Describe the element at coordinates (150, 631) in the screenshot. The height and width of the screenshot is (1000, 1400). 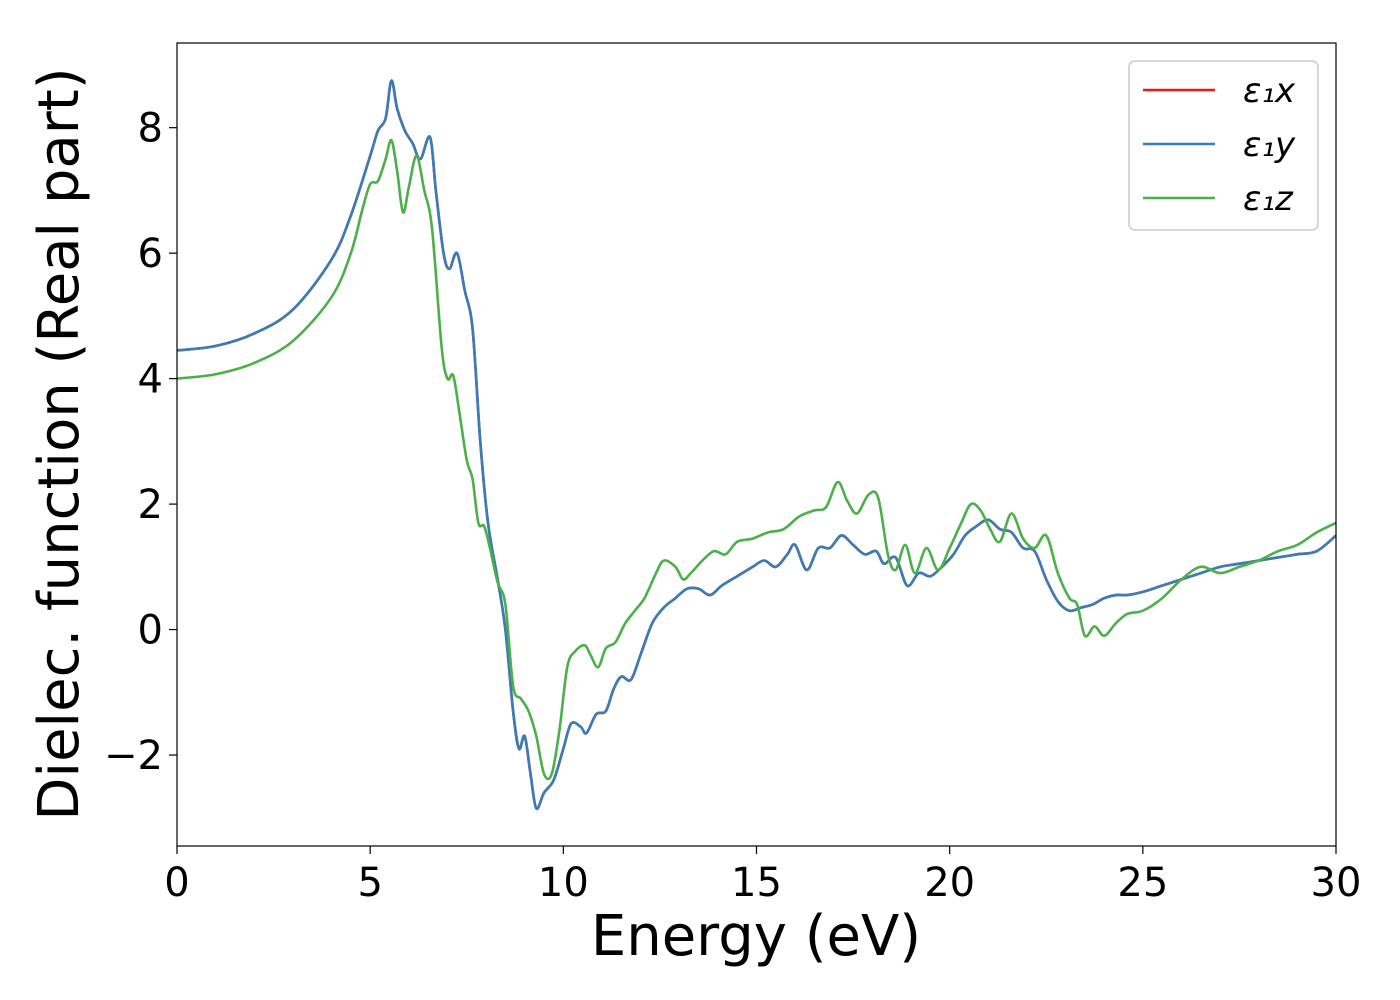
I see `y-tick-label: 0` at that location.